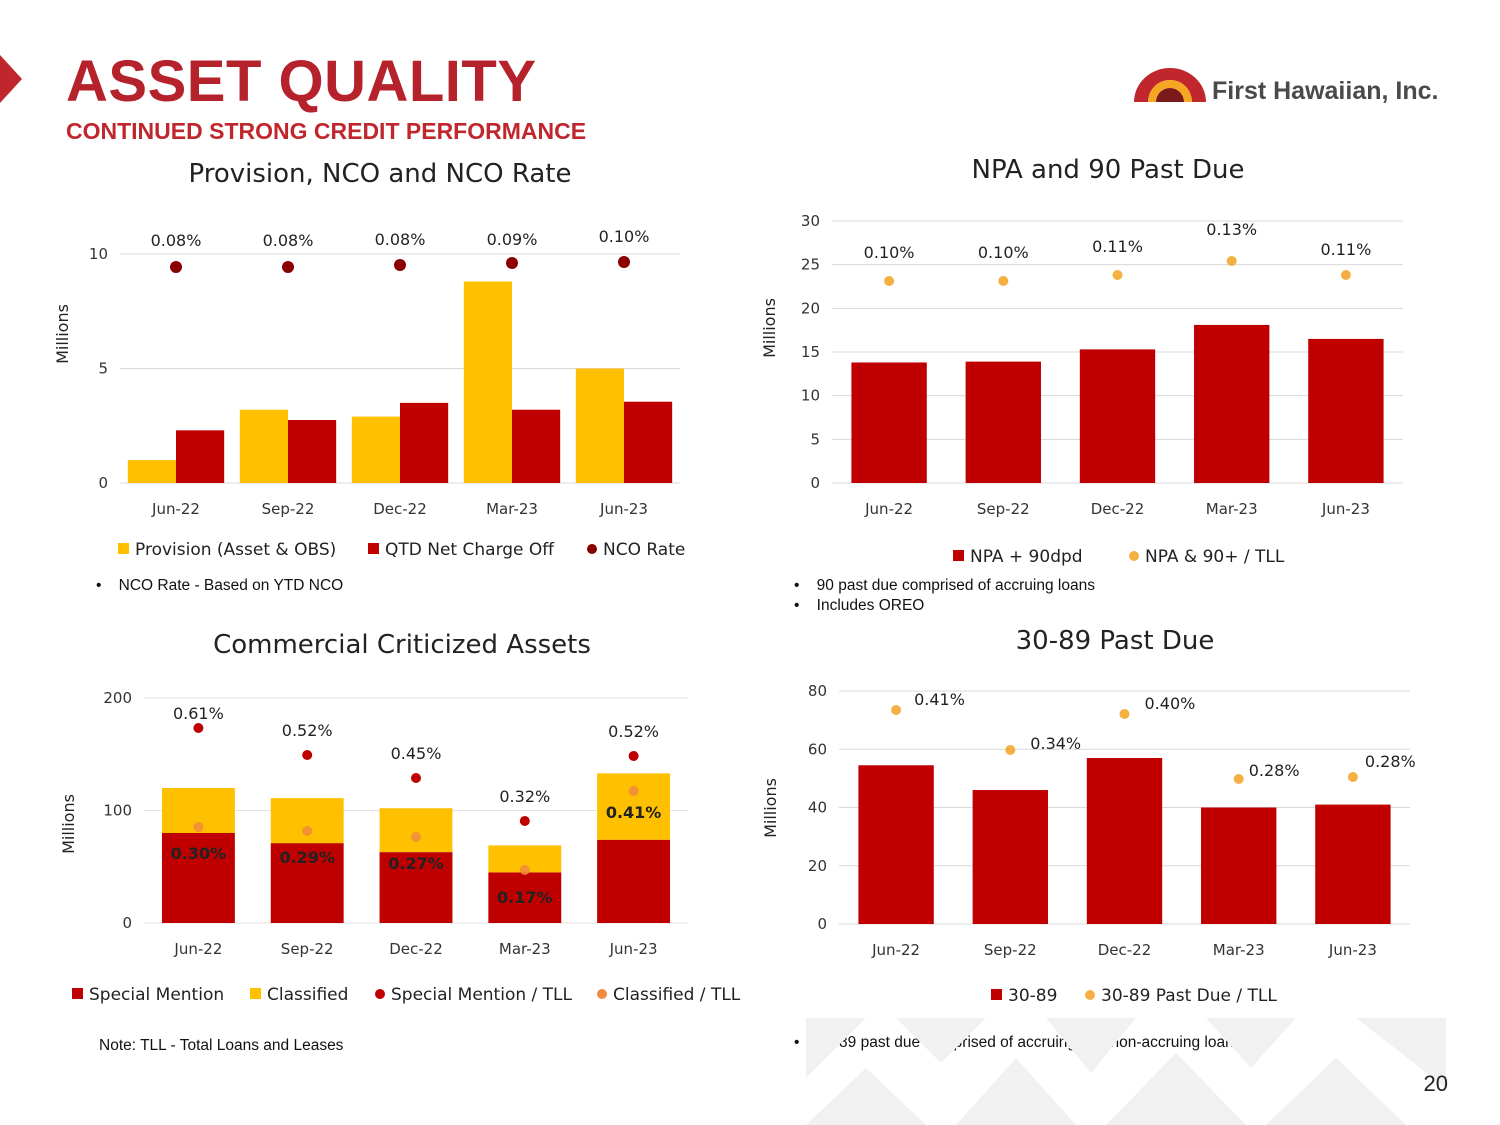 The image size is (1500, 1125). I want to click on y-tick-label: 30, so click(810, 221).